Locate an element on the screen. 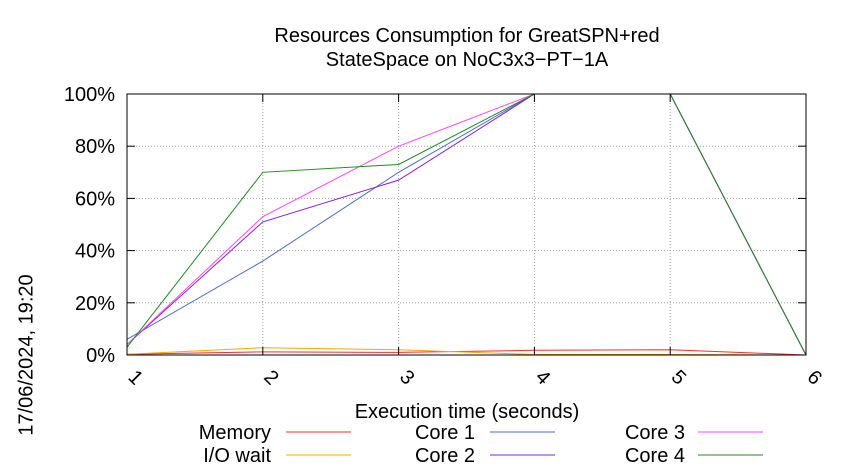  timestamp-text: 17/06/2024, 19:20 is located at coordinates (26, 355).